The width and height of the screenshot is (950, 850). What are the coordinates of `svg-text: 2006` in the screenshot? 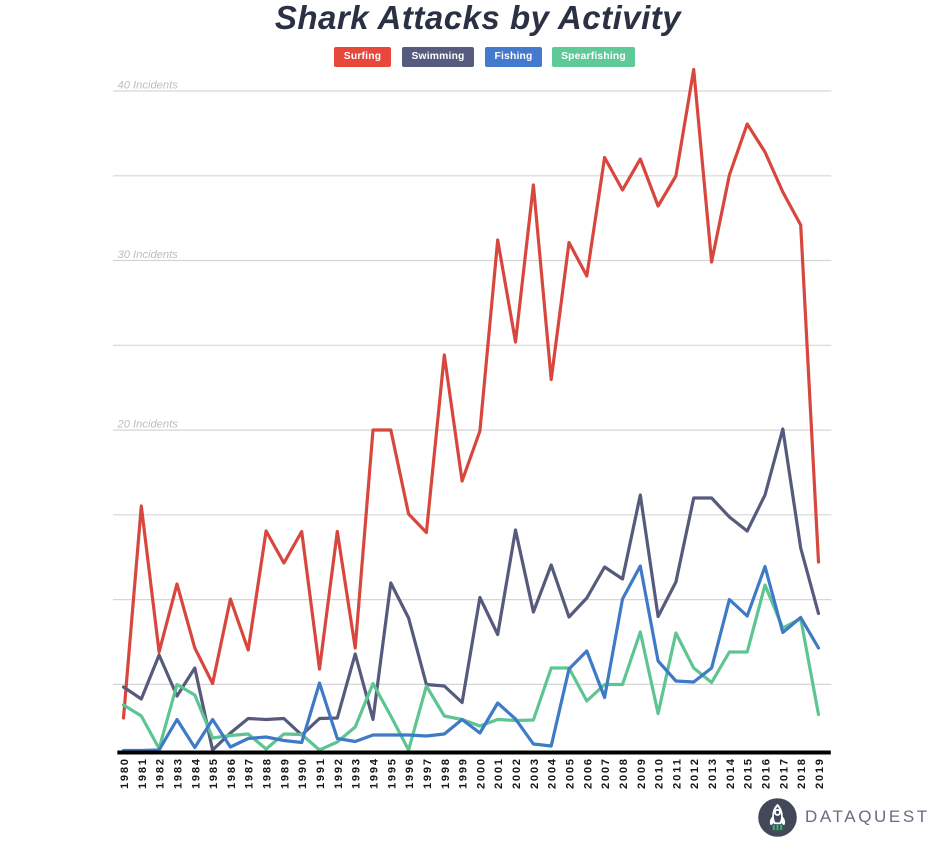 It's located at (588, 774).